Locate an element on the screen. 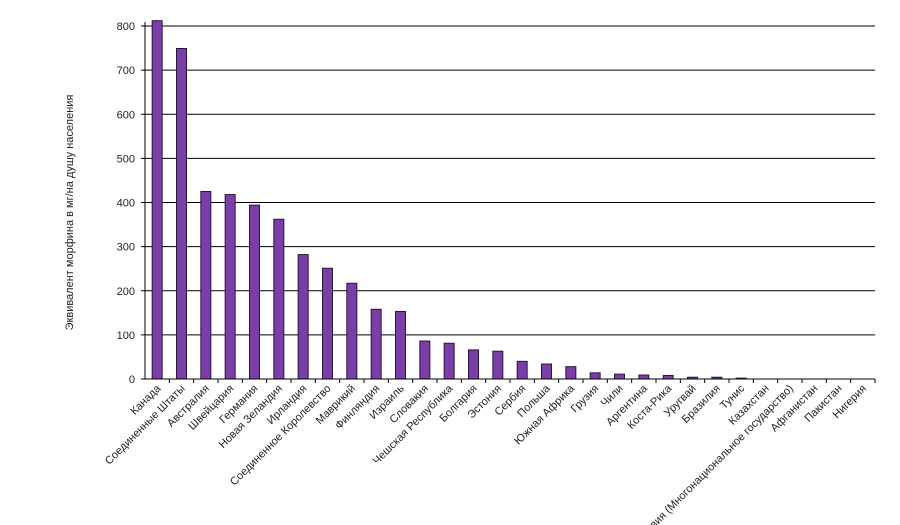 This screenshot has height=525, width=900. y-tick-label: 0 is located at coordinates (132, 380).